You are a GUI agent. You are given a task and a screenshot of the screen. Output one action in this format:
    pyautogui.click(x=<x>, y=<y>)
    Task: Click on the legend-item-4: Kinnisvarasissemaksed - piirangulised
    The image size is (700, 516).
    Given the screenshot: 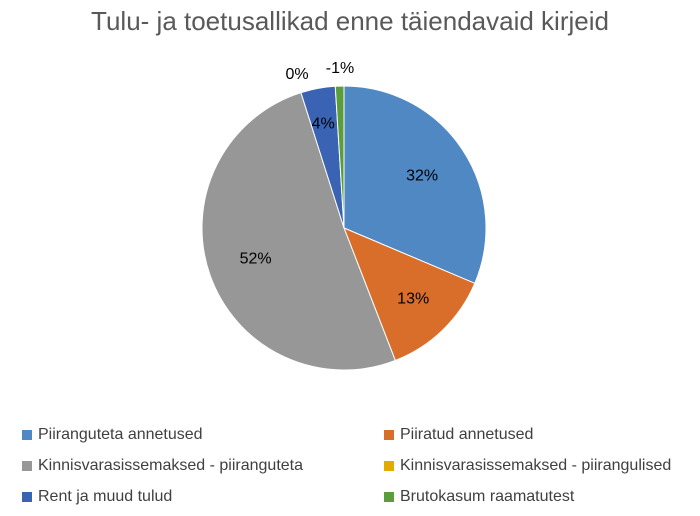 What is the action you would take?
    pyautogui.click(x=527, y=466)
    